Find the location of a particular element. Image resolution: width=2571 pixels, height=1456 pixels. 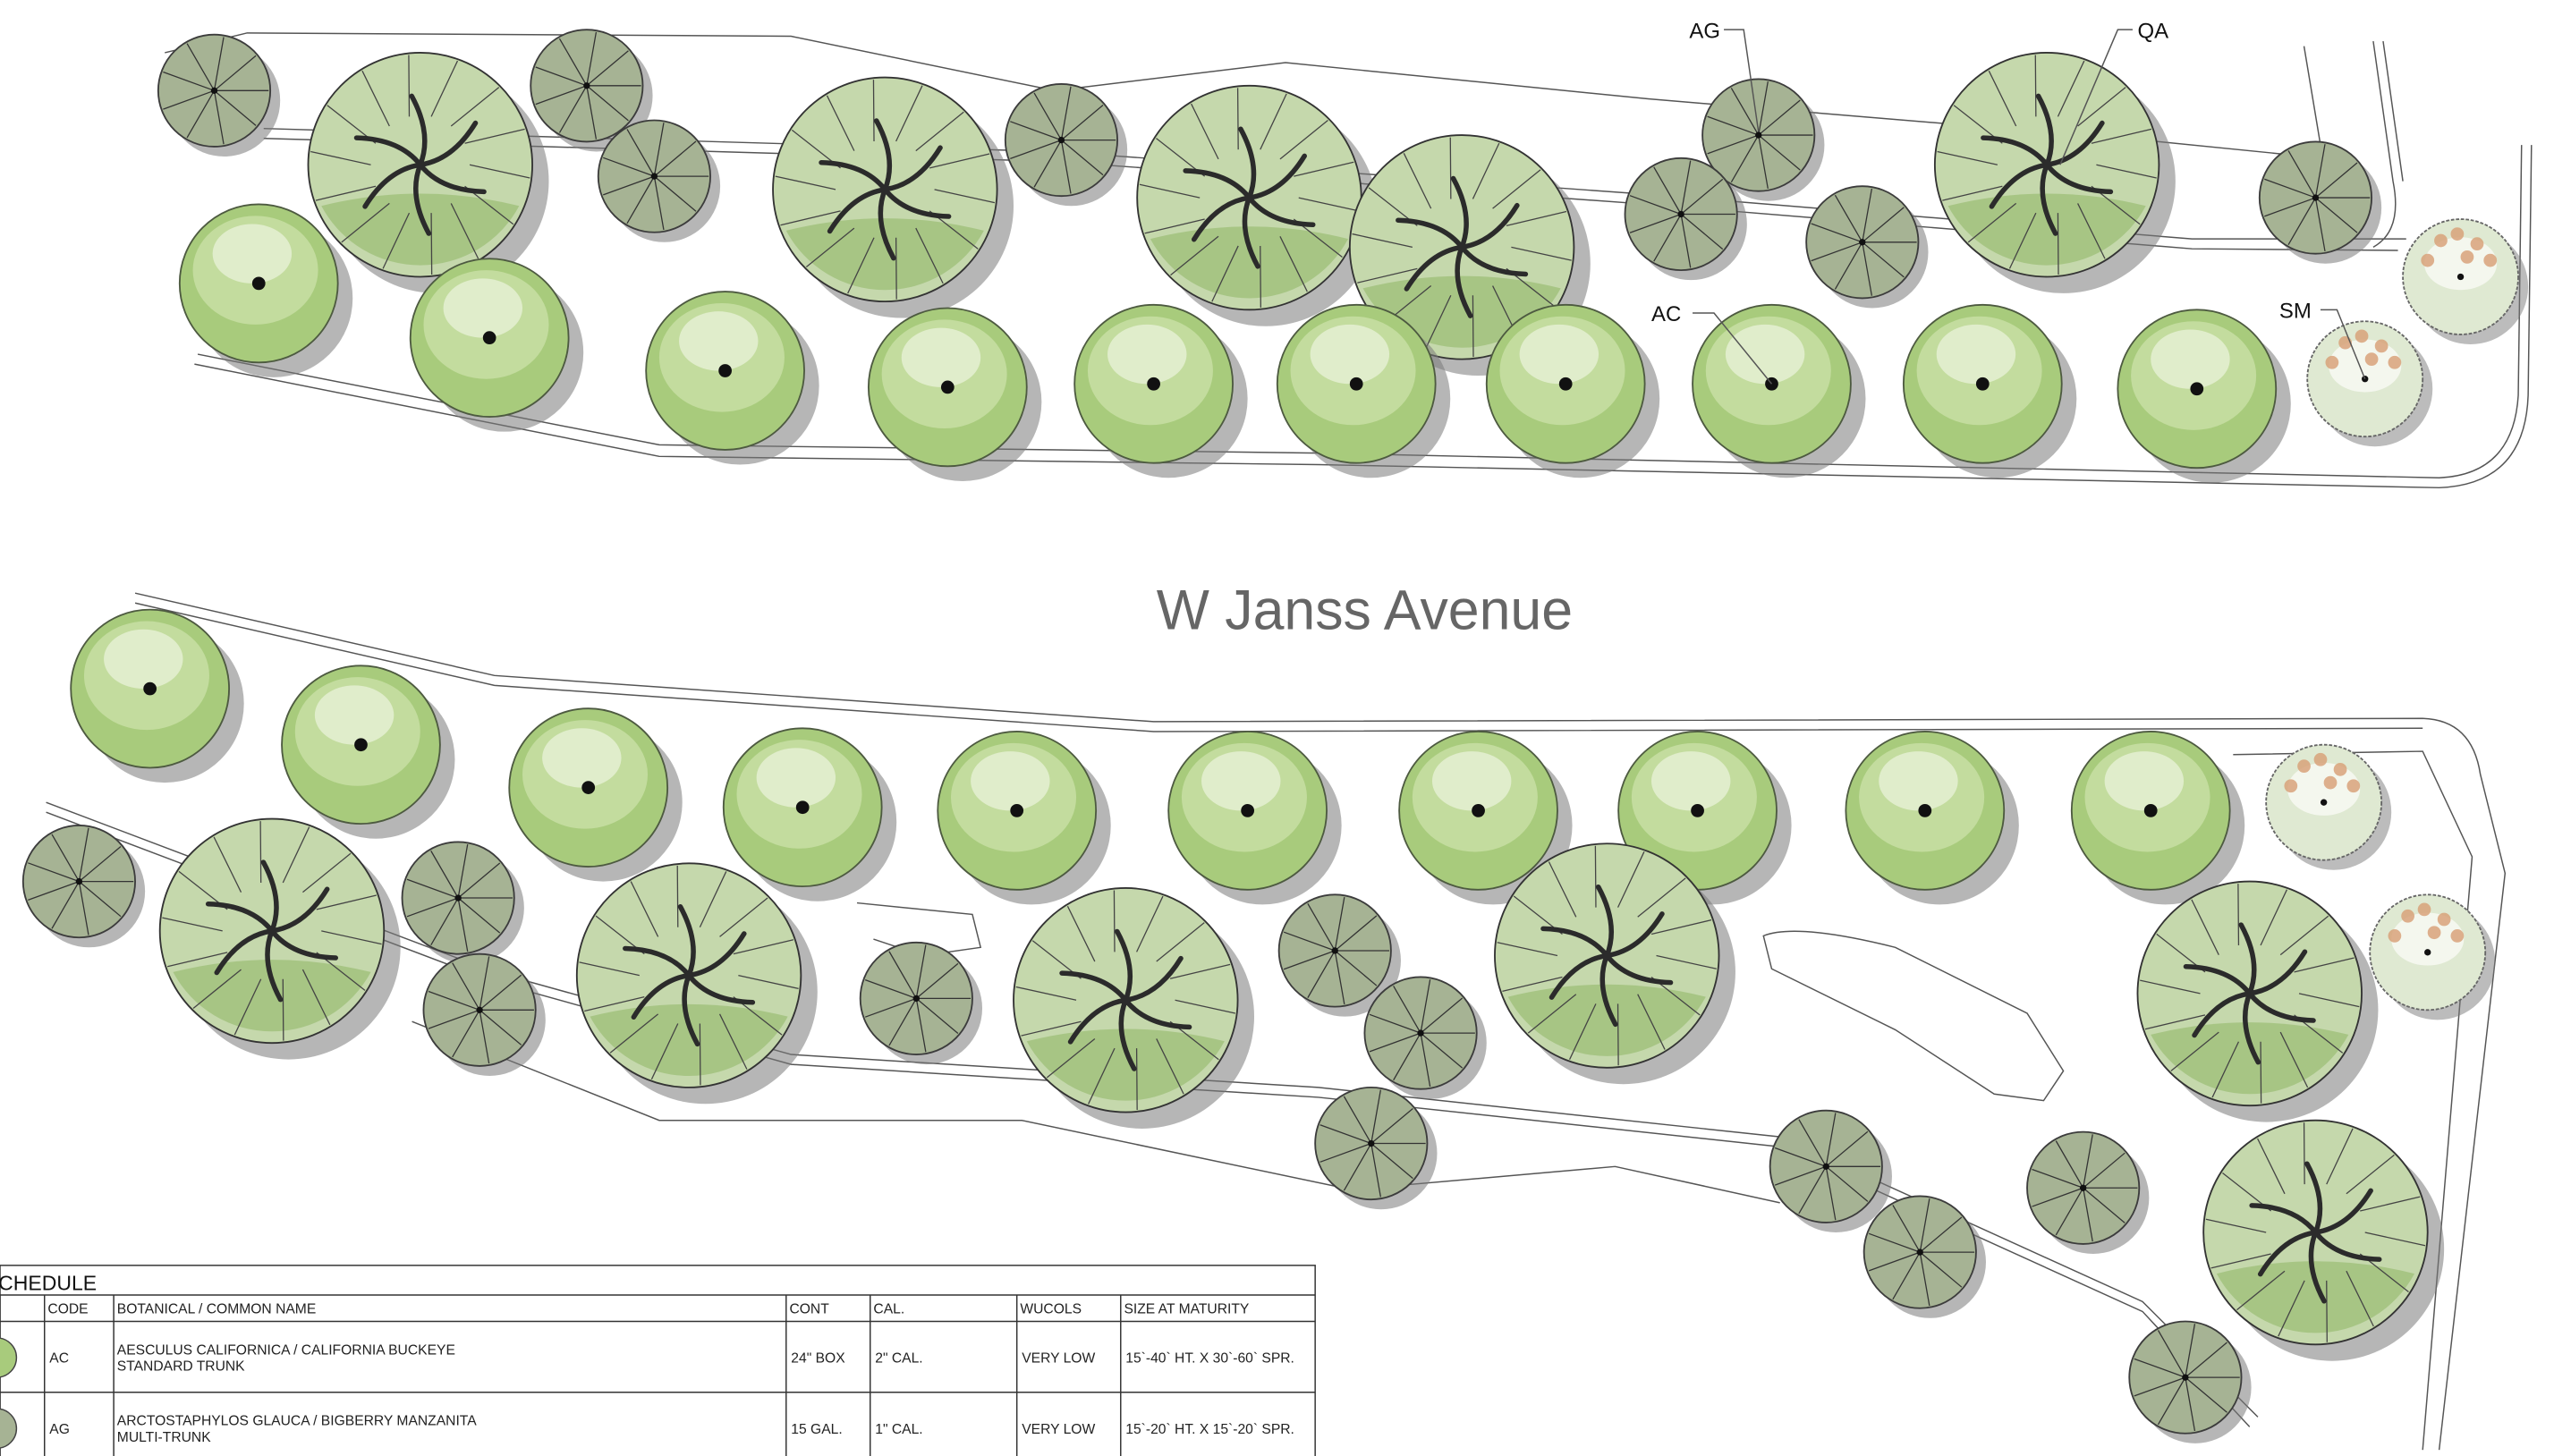

column-header: CONT is located at coordinates (809, 1308).